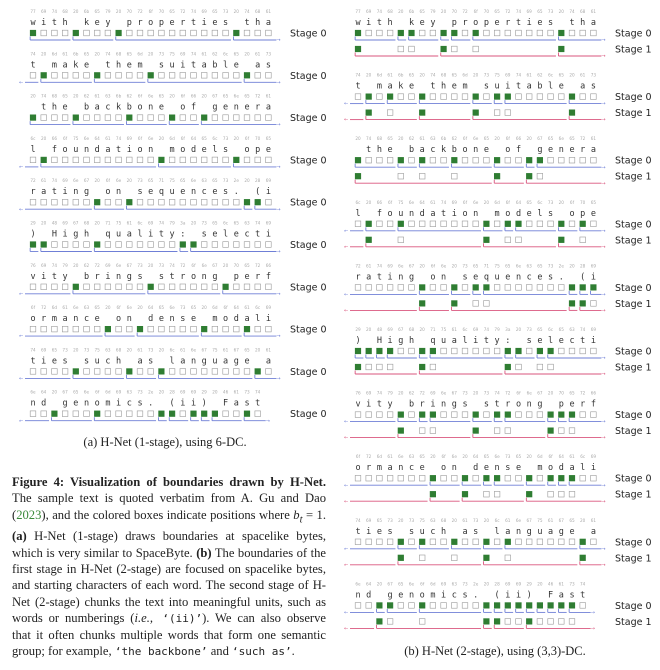  I want to click on byte-char: (, so click(497, 595).